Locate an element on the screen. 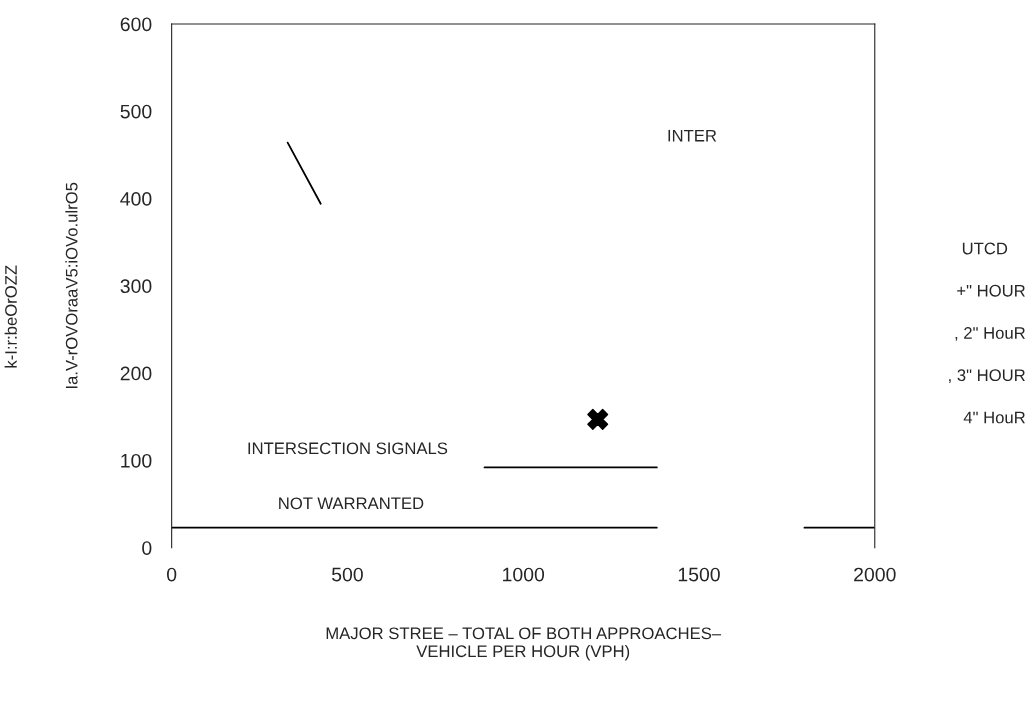 This screenshot has width=1034, height=704. text: 4" HouR is located at coordinates (994, 417).